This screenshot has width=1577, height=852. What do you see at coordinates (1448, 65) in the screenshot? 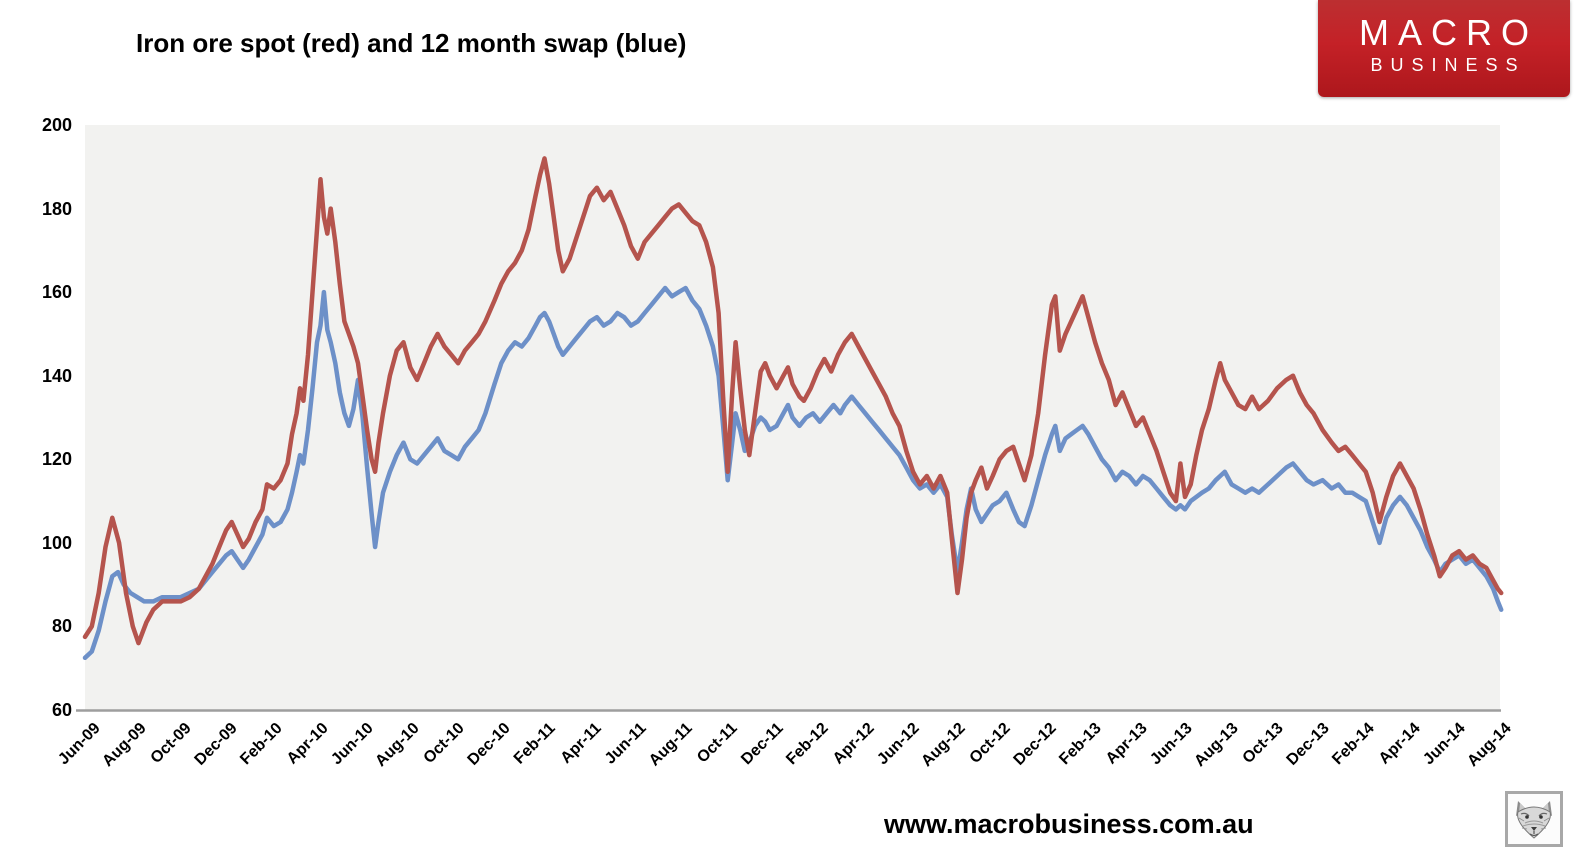
I see `logo-text-business: BUSINESS` at bounding box center [1448, 65].